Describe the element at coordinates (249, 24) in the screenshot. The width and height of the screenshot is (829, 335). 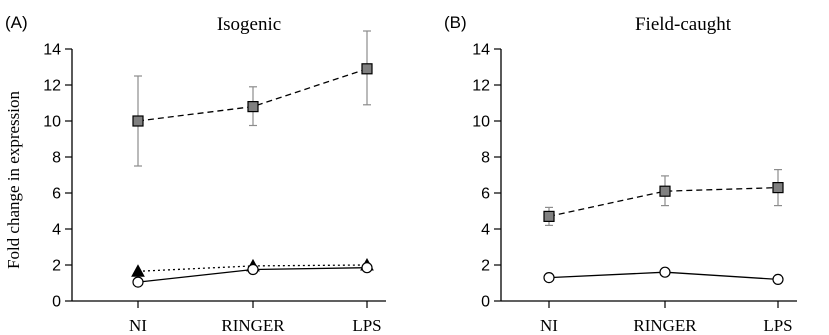
I see `panel-title: Isogenic` at that location.